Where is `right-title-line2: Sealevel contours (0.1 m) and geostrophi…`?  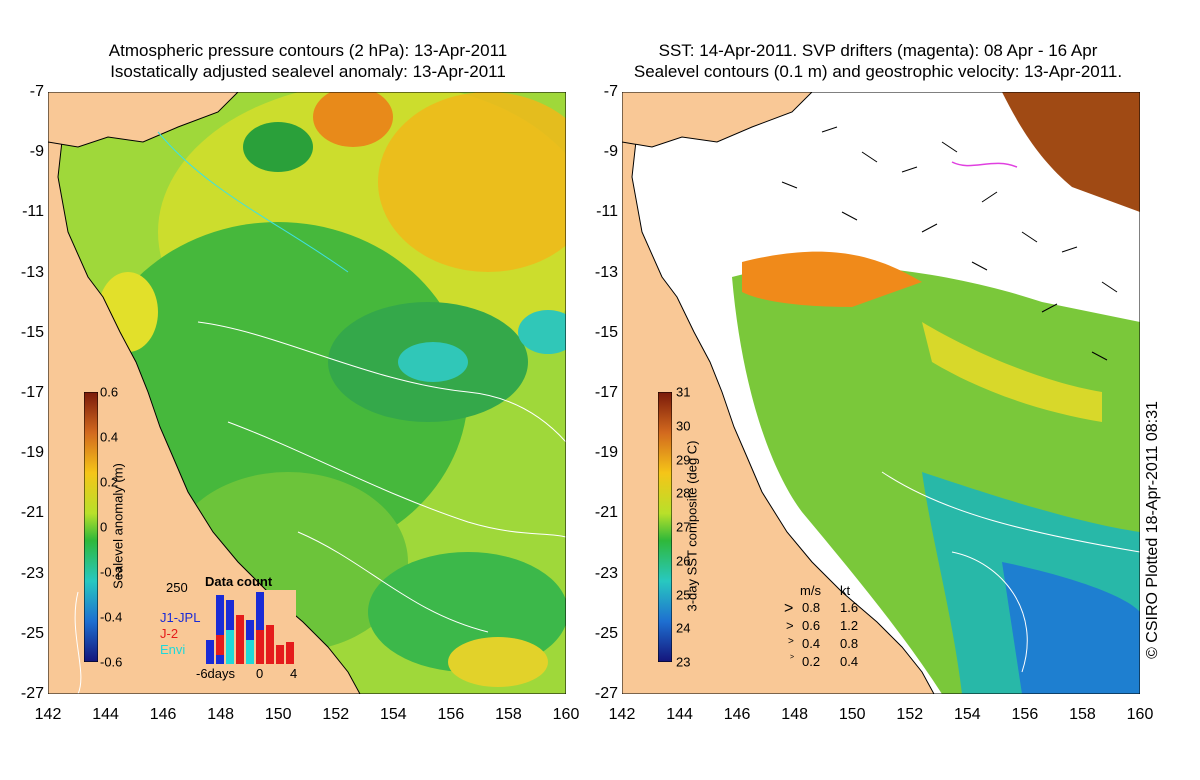 right-title-line2: Sealevel contours (0.1 m) and geostrophi… is located at coordinates (878, 71).